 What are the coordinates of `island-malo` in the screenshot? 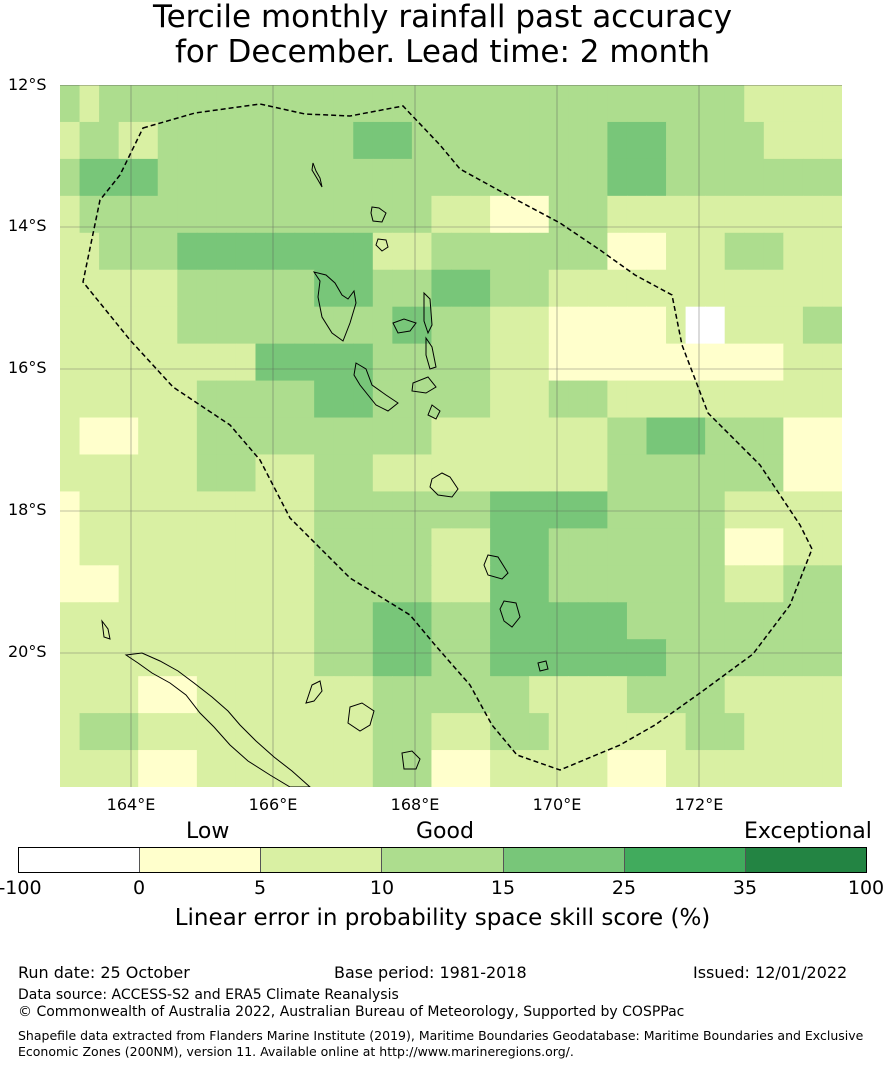 It's located at (404, 326).